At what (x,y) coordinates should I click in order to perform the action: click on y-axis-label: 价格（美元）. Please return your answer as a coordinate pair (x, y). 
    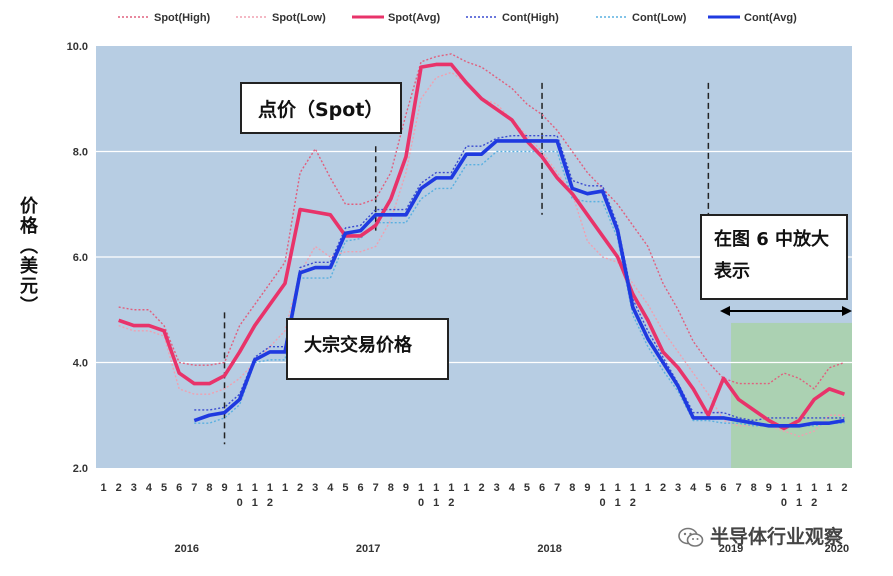
    Looking at the image, I should click on (27, 256).